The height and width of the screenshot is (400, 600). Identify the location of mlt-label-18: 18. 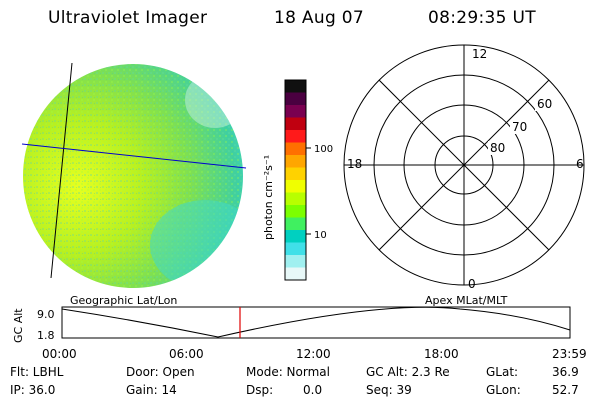
(354, 164).